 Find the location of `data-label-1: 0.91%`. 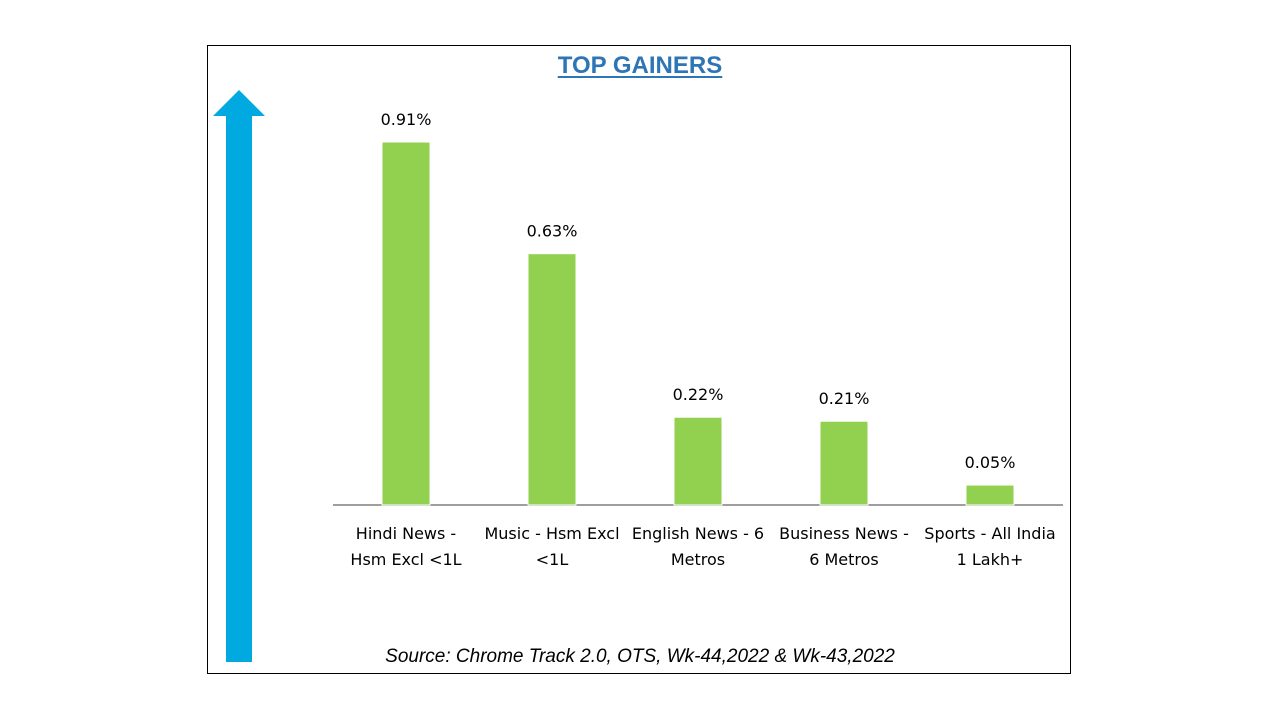

data-label-1: 0.91% is located at coordinates (406, 119).